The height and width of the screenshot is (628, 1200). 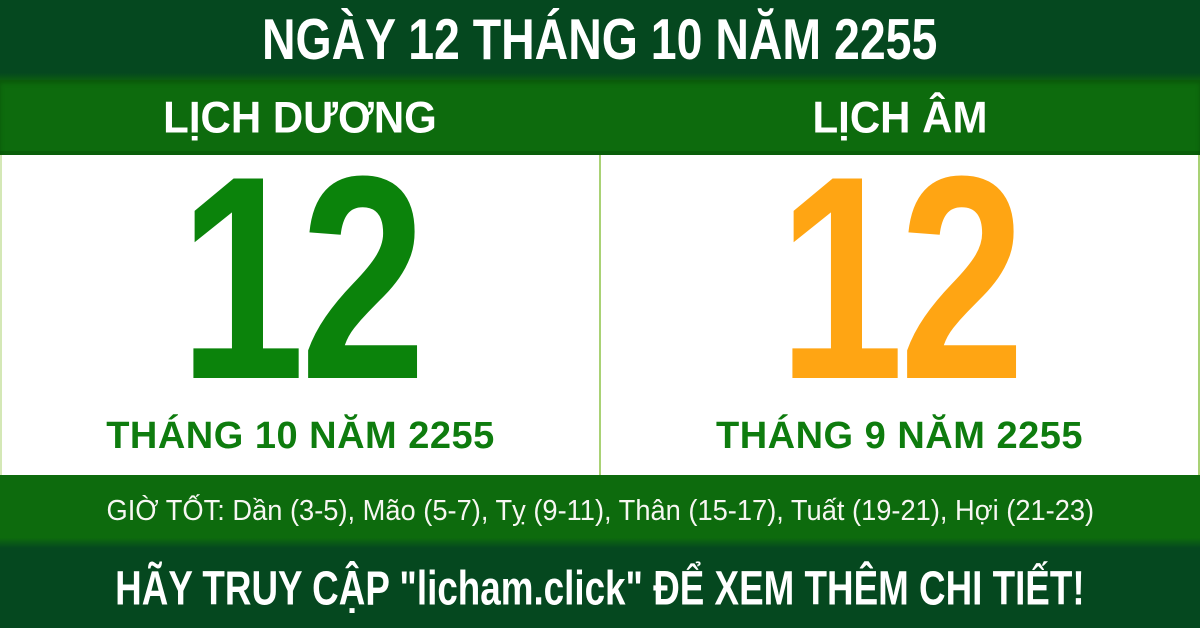 I want to click on lunar-day-number: 12, so click(x=901, y=278).